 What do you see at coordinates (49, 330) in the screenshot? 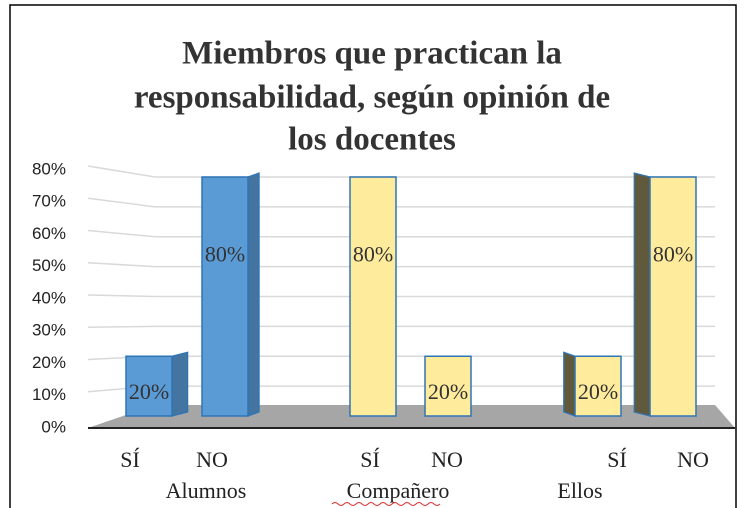
I see `y-tick-label: 30%` at bounding box center [49, 330].